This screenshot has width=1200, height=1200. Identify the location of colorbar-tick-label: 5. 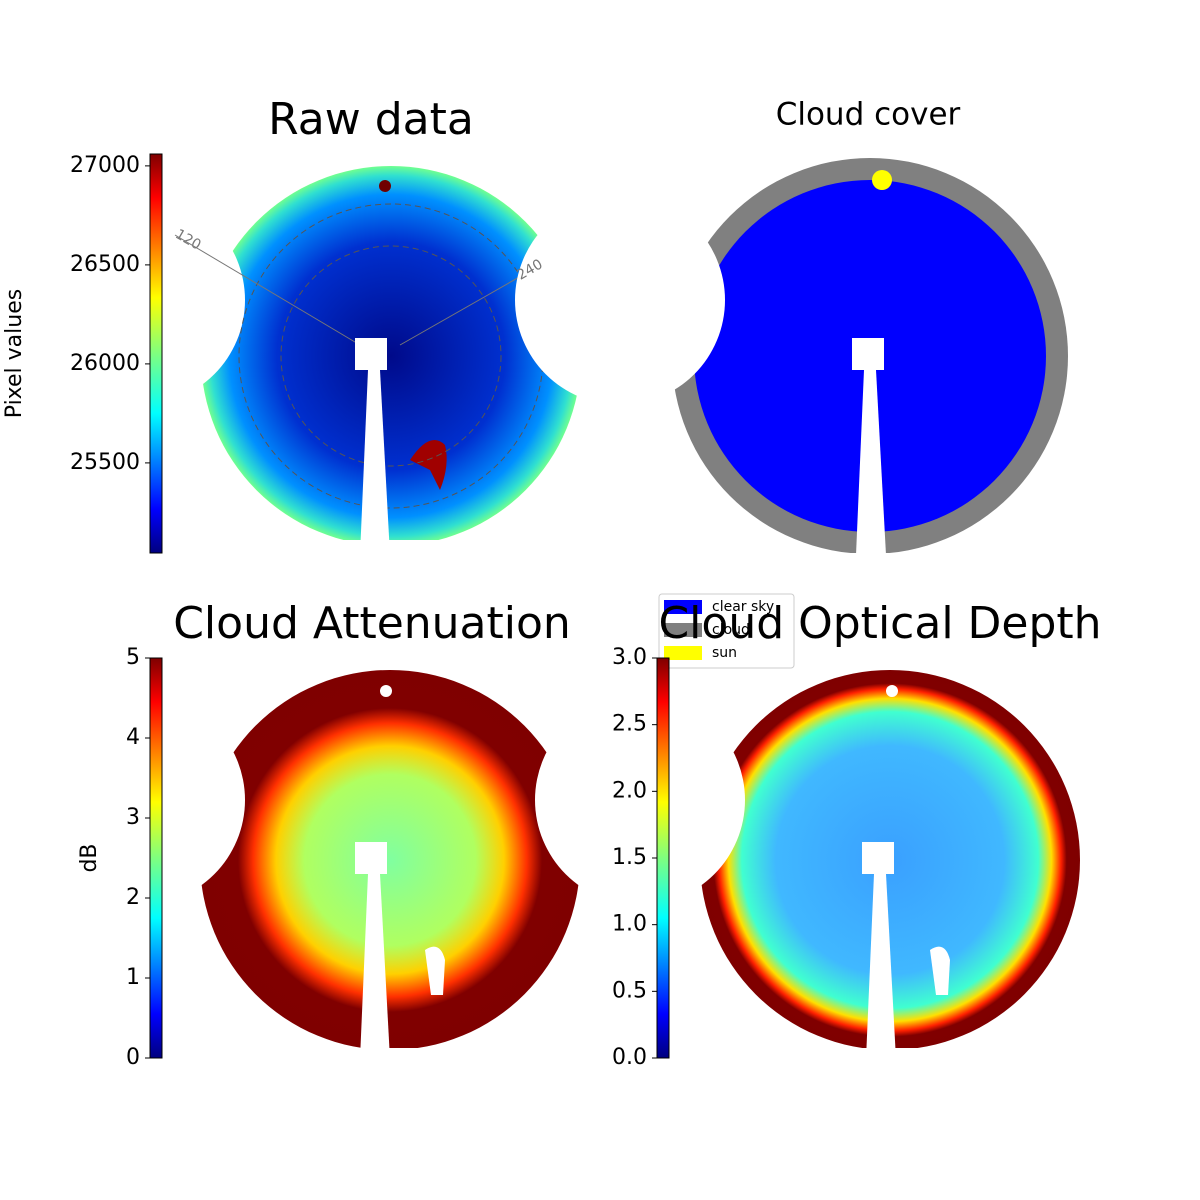
(133, 657).